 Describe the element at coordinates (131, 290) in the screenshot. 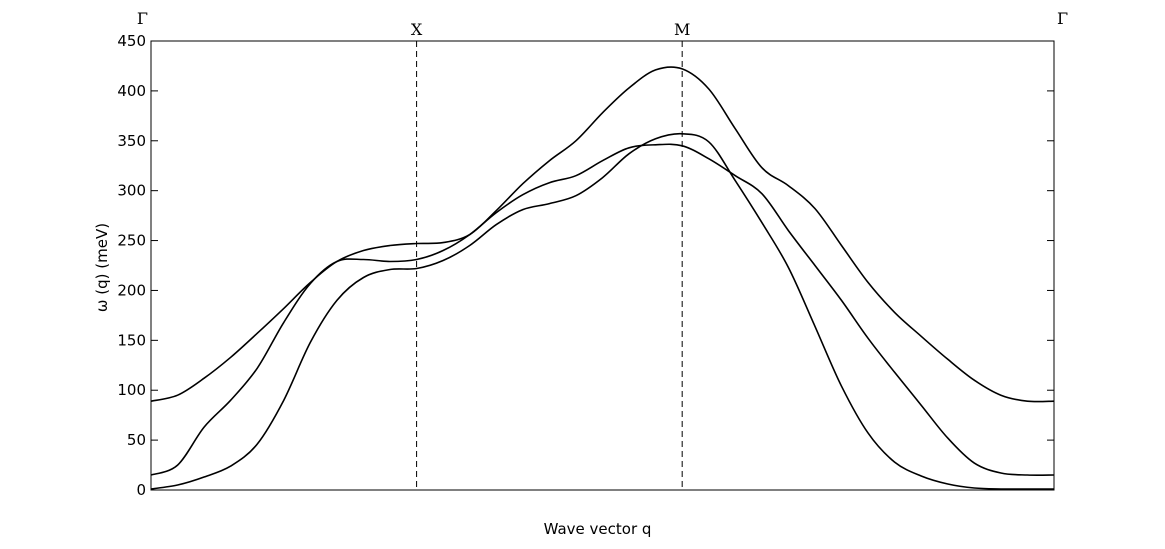

I see `y-tick-label: 200` at that location.